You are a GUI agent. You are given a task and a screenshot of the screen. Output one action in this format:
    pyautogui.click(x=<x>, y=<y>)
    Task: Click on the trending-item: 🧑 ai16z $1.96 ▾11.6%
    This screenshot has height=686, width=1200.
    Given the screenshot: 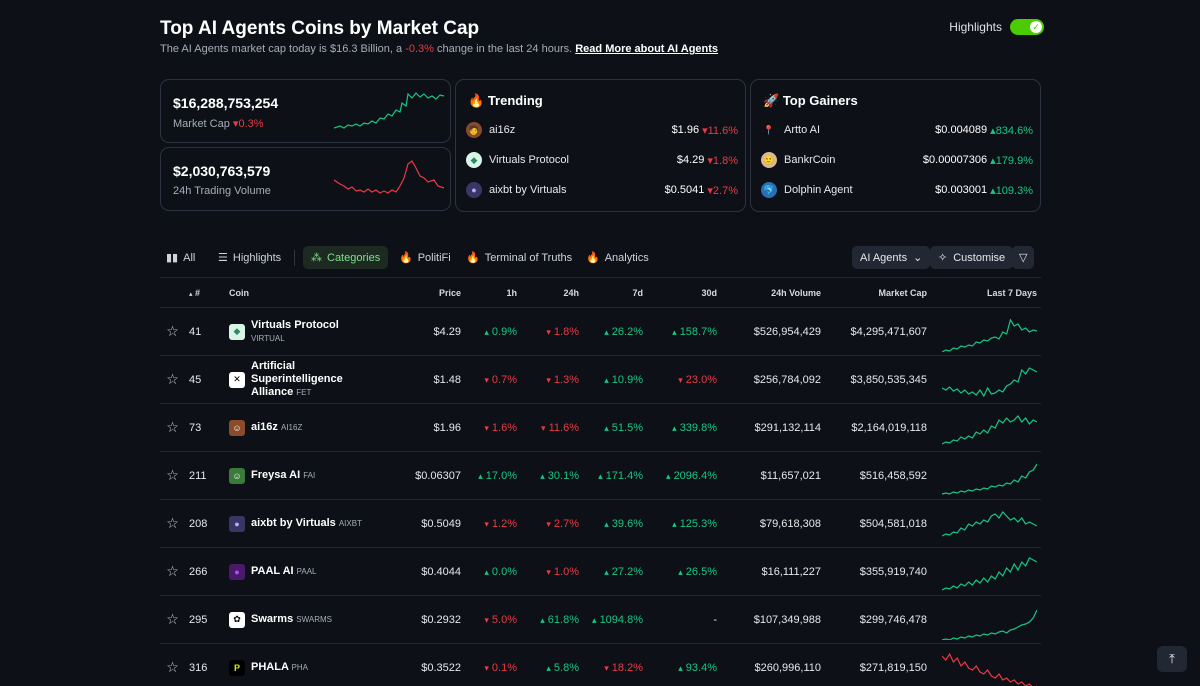 What is the action you would take?
    pyautogui.click(x=602, y=130)
    